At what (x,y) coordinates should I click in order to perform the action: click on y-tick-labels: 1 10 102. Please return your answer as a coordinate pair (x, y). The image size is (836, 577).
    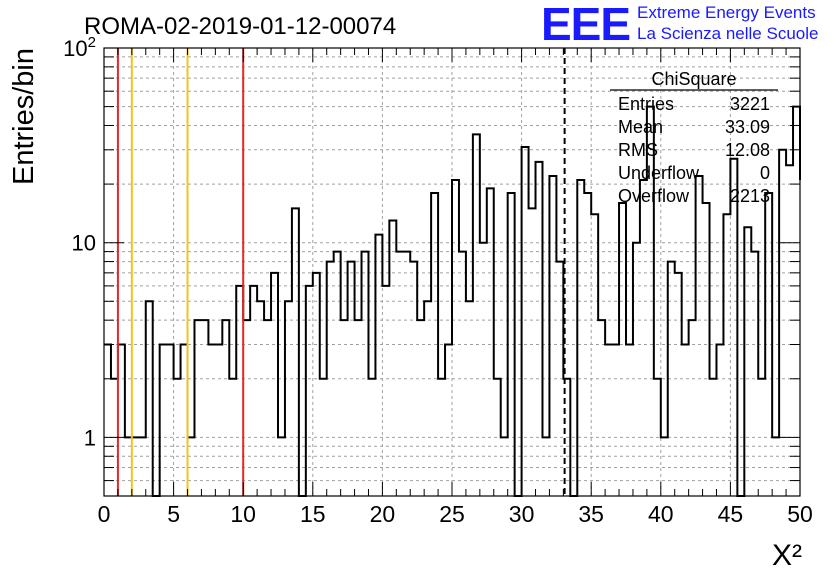
    Looking at the image, I should click on (79, 242).